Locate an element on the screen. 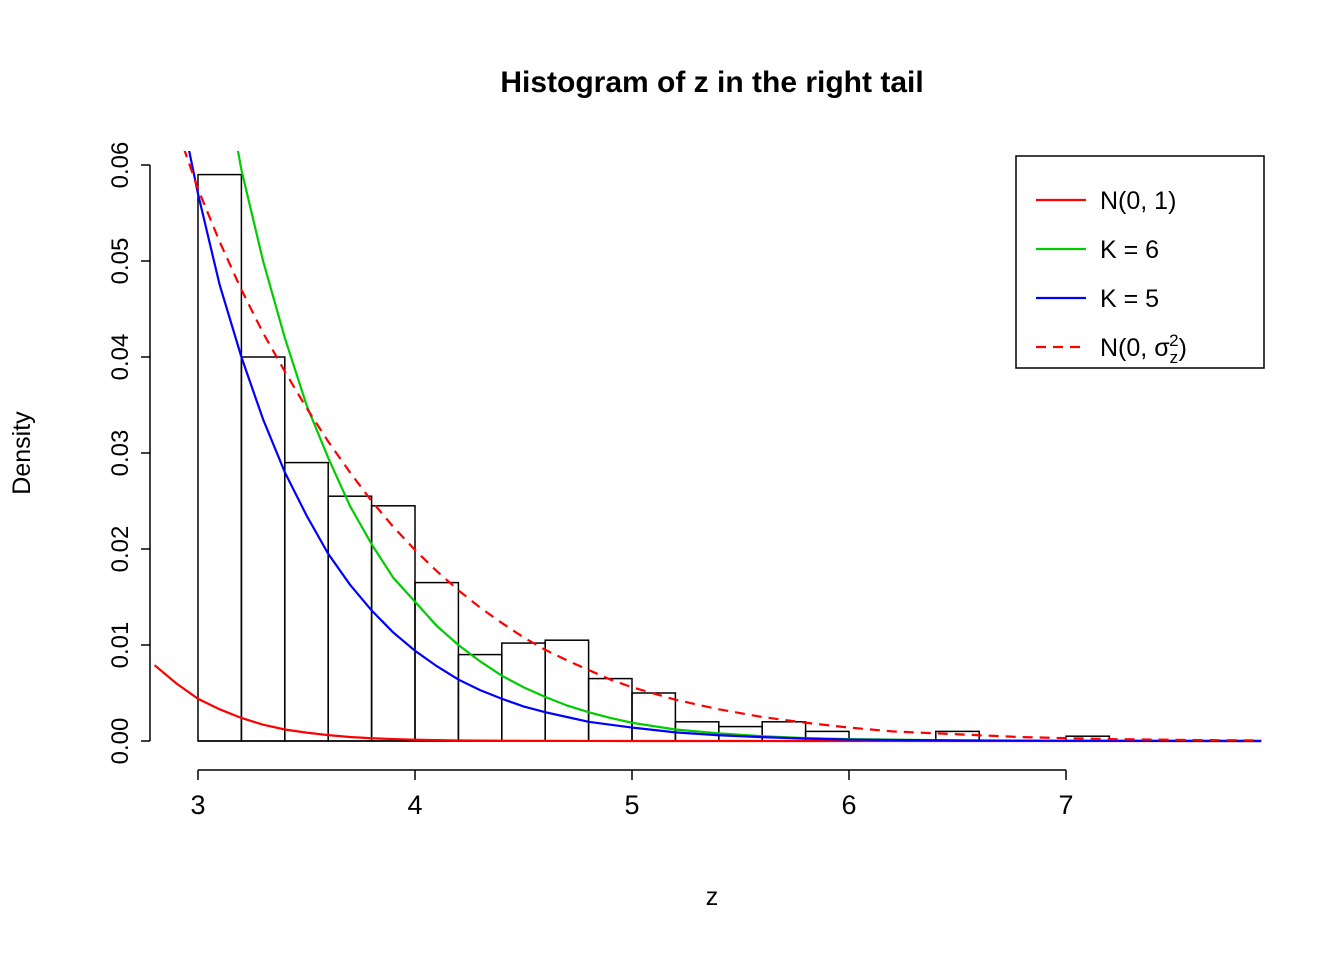  legend-box is located at coordinates (1140, 262).